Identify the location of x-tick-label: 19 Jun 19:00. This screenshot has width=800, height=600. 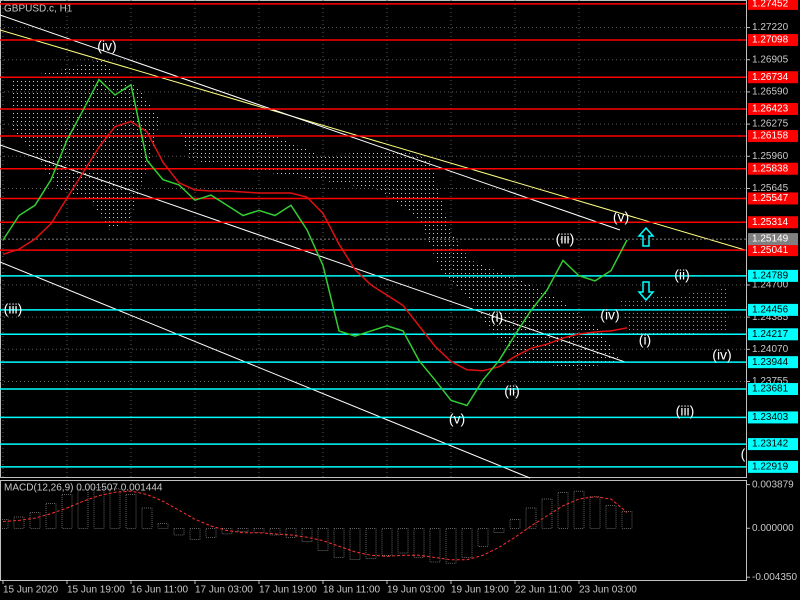
(480, 590).